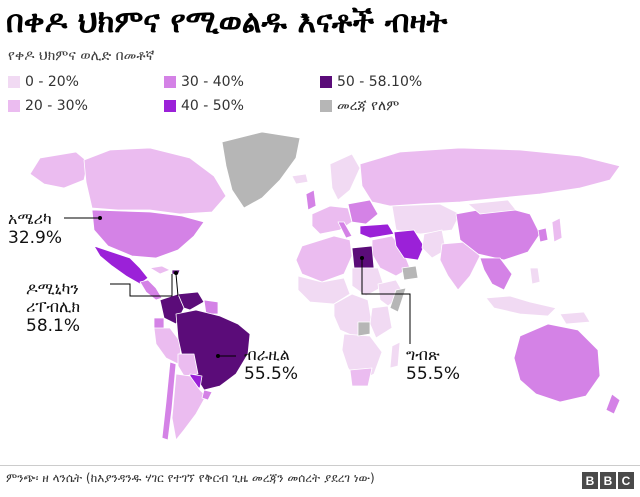 This screenshot has height=497, width=640. I want to click on region-canada, so click(155, 181).